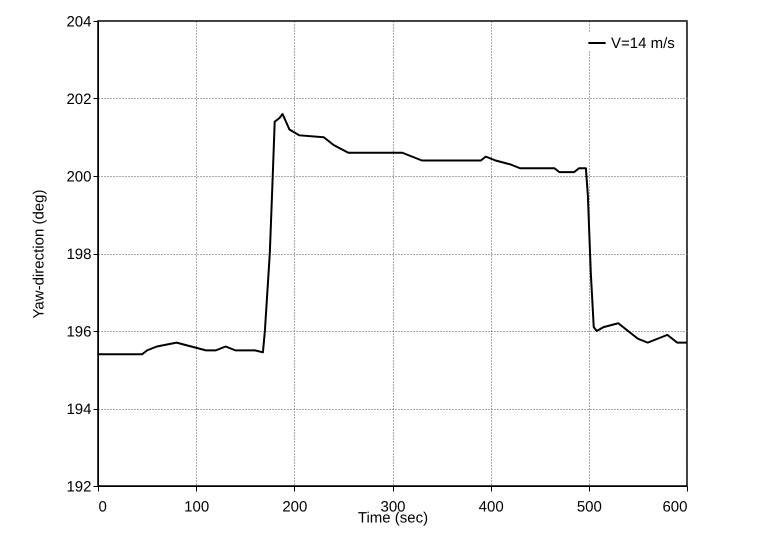 The image size is (761, 537). I want to click on legend-label: V=14 m/s, so click(643, 43).